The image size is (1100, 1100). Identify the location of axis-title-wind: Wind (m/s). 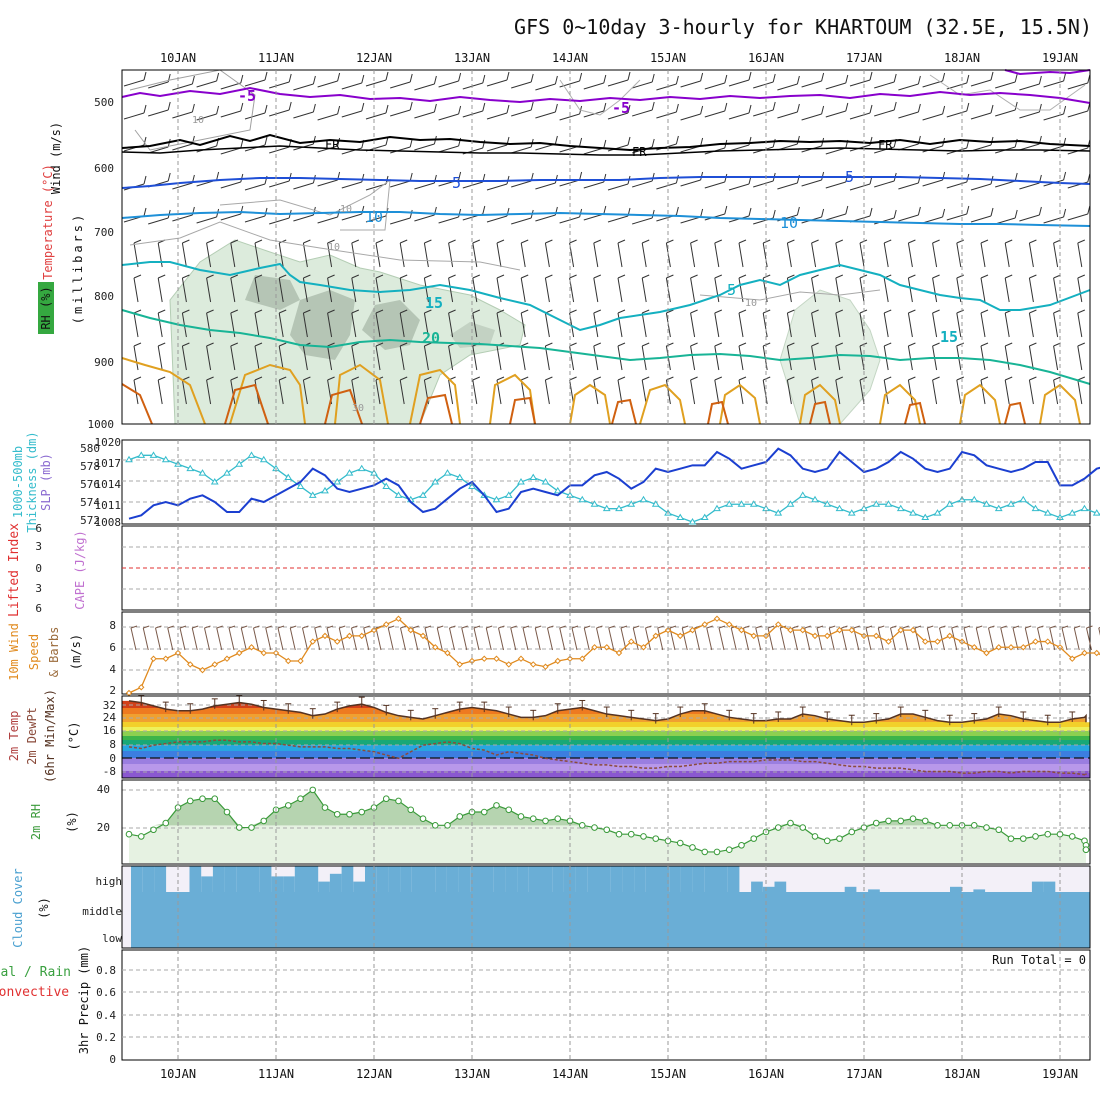
(56, 158).